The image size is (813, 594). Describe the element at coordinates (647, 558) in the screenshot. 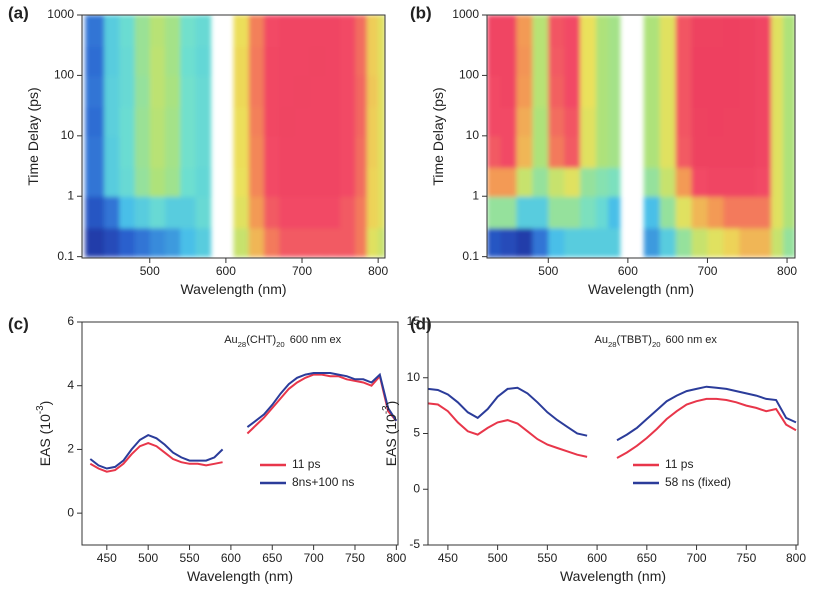

I see `x-tick-label: 650` at that location.